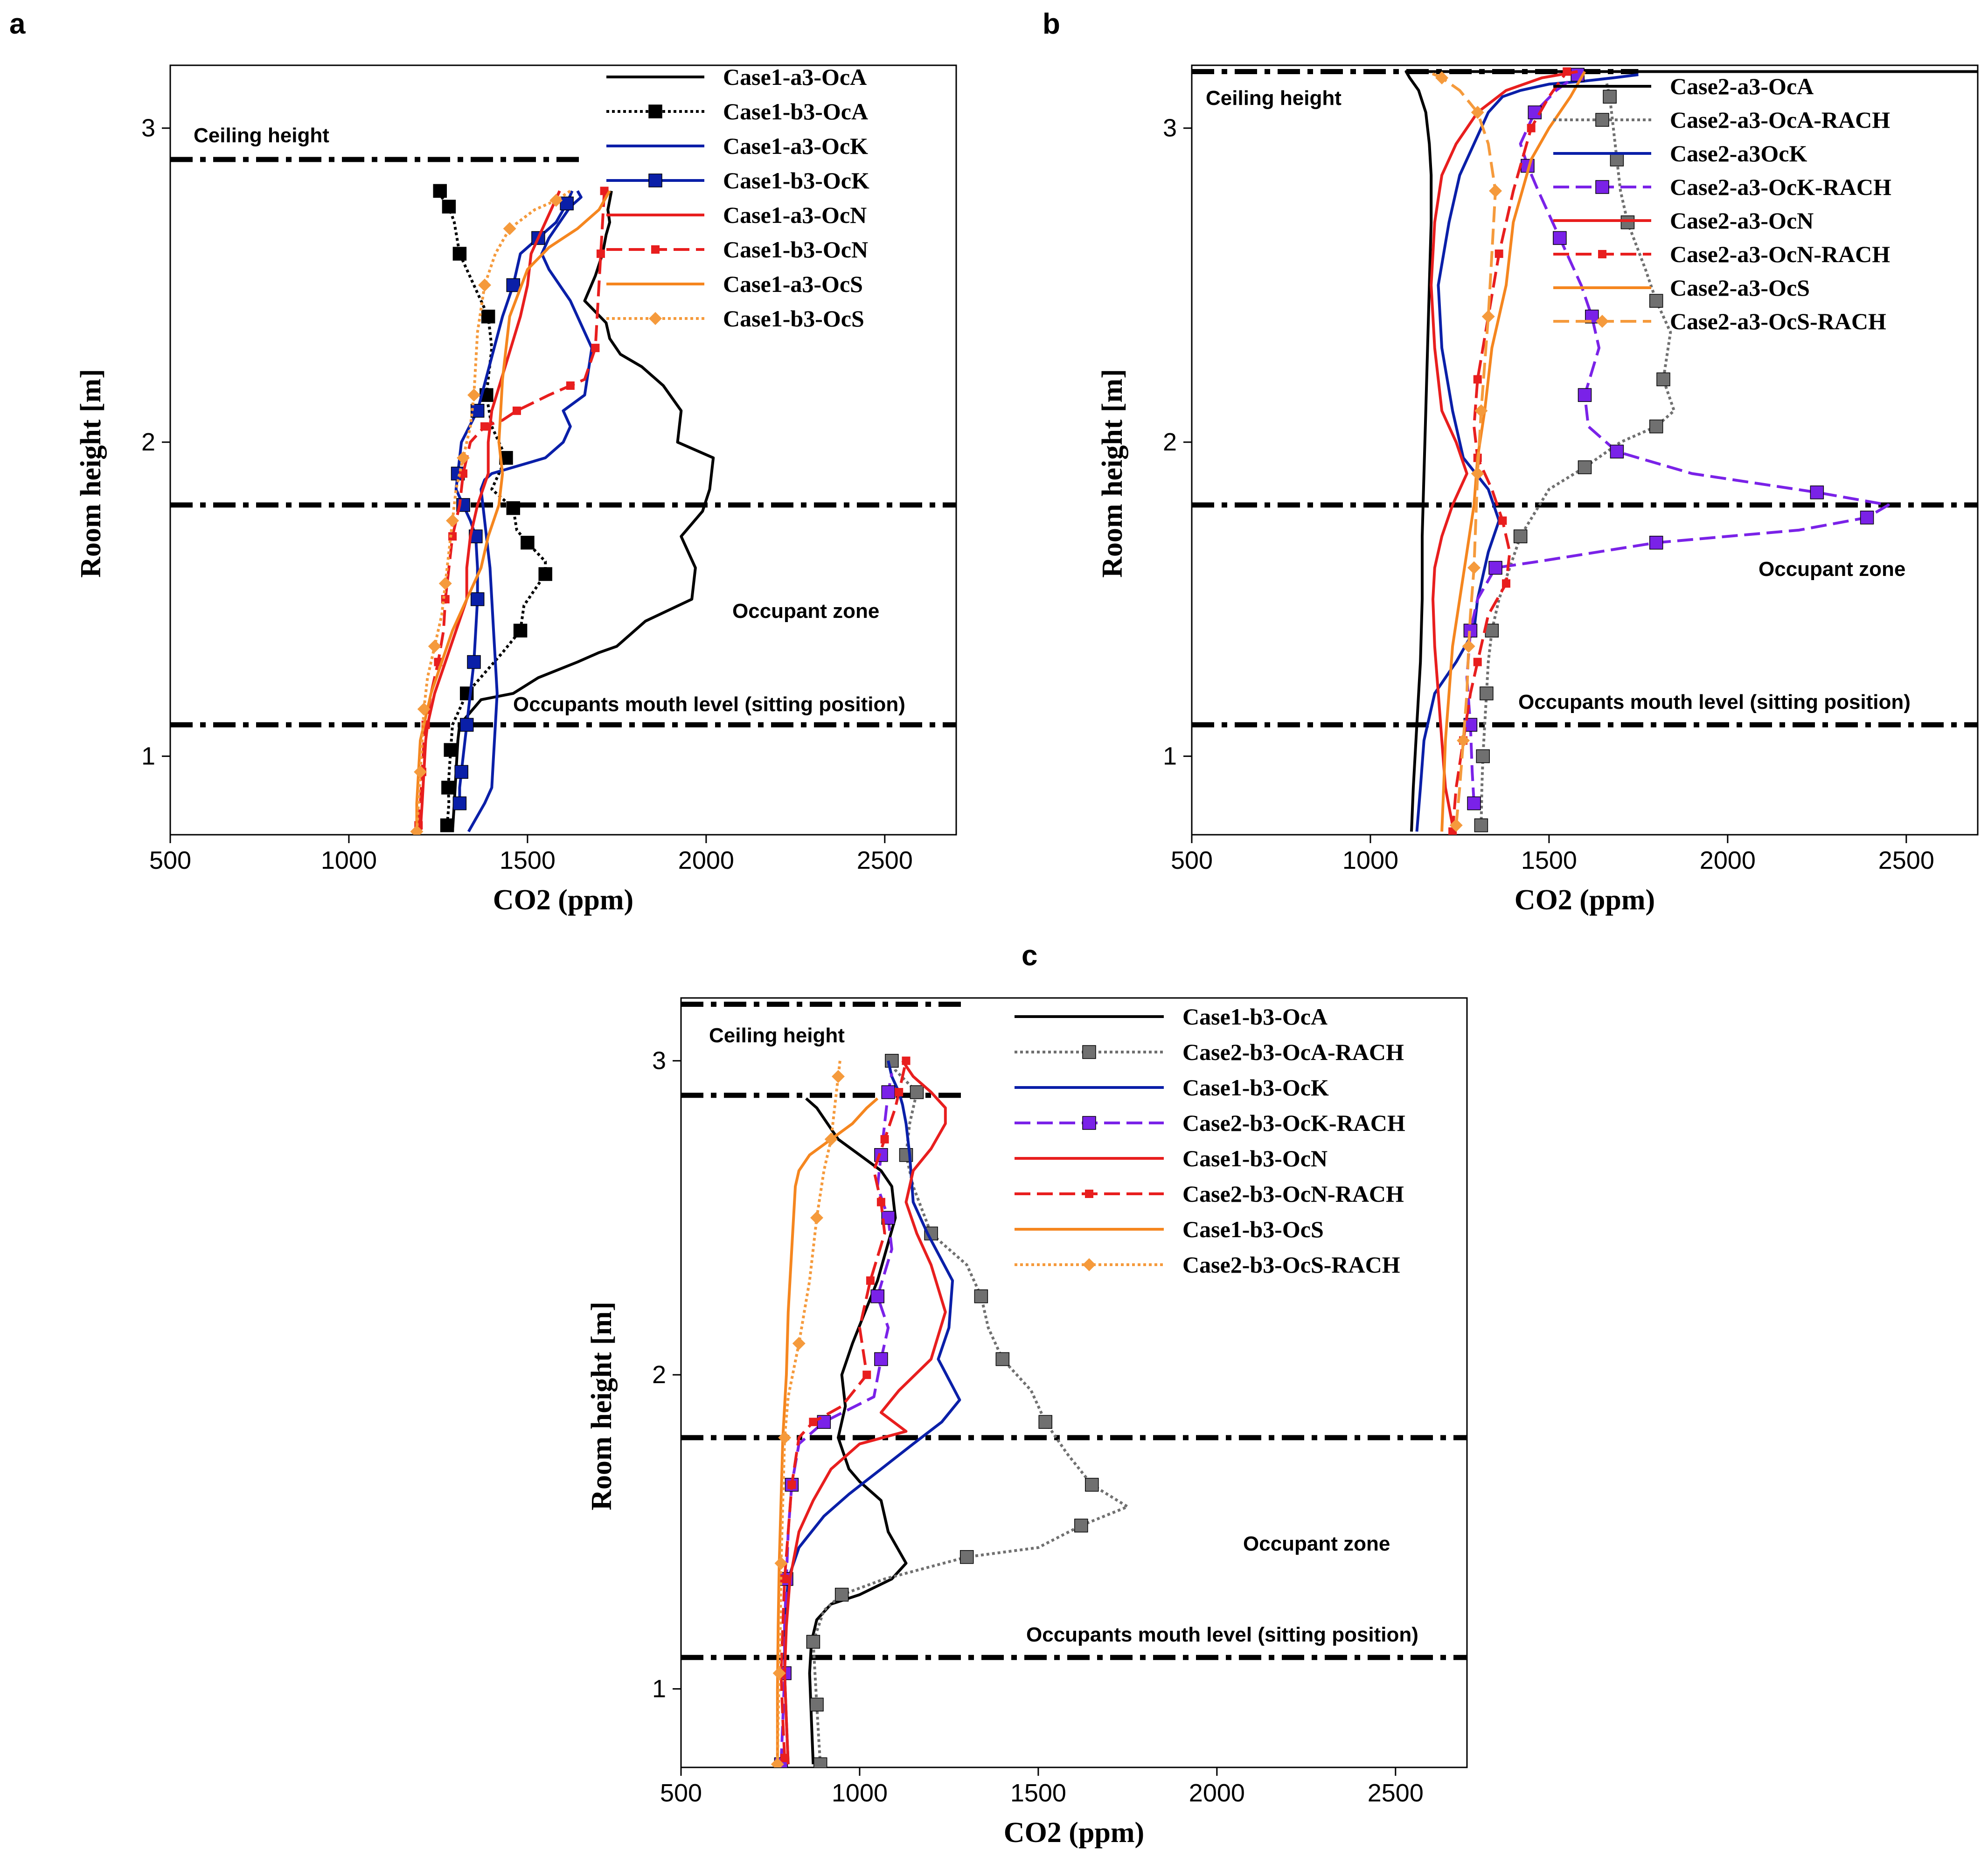 This screenshot has height=1863, width=1988. Describe the element at coordinates (1780, 254) in the screenshot. I see `legend-label: Case2-a3-OcN-RACH` at that location.